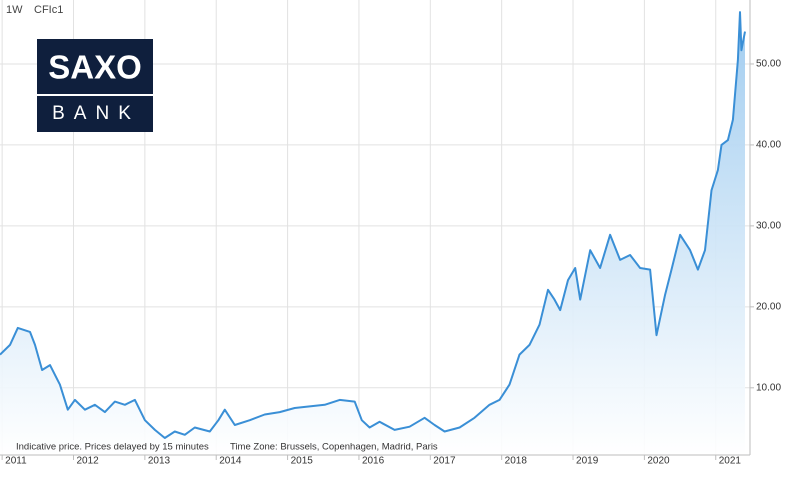  What do you see at coordinates (302, 461) in the screenshot?
I see `x-tick-label: 2015` at bounding box center [302, 461].